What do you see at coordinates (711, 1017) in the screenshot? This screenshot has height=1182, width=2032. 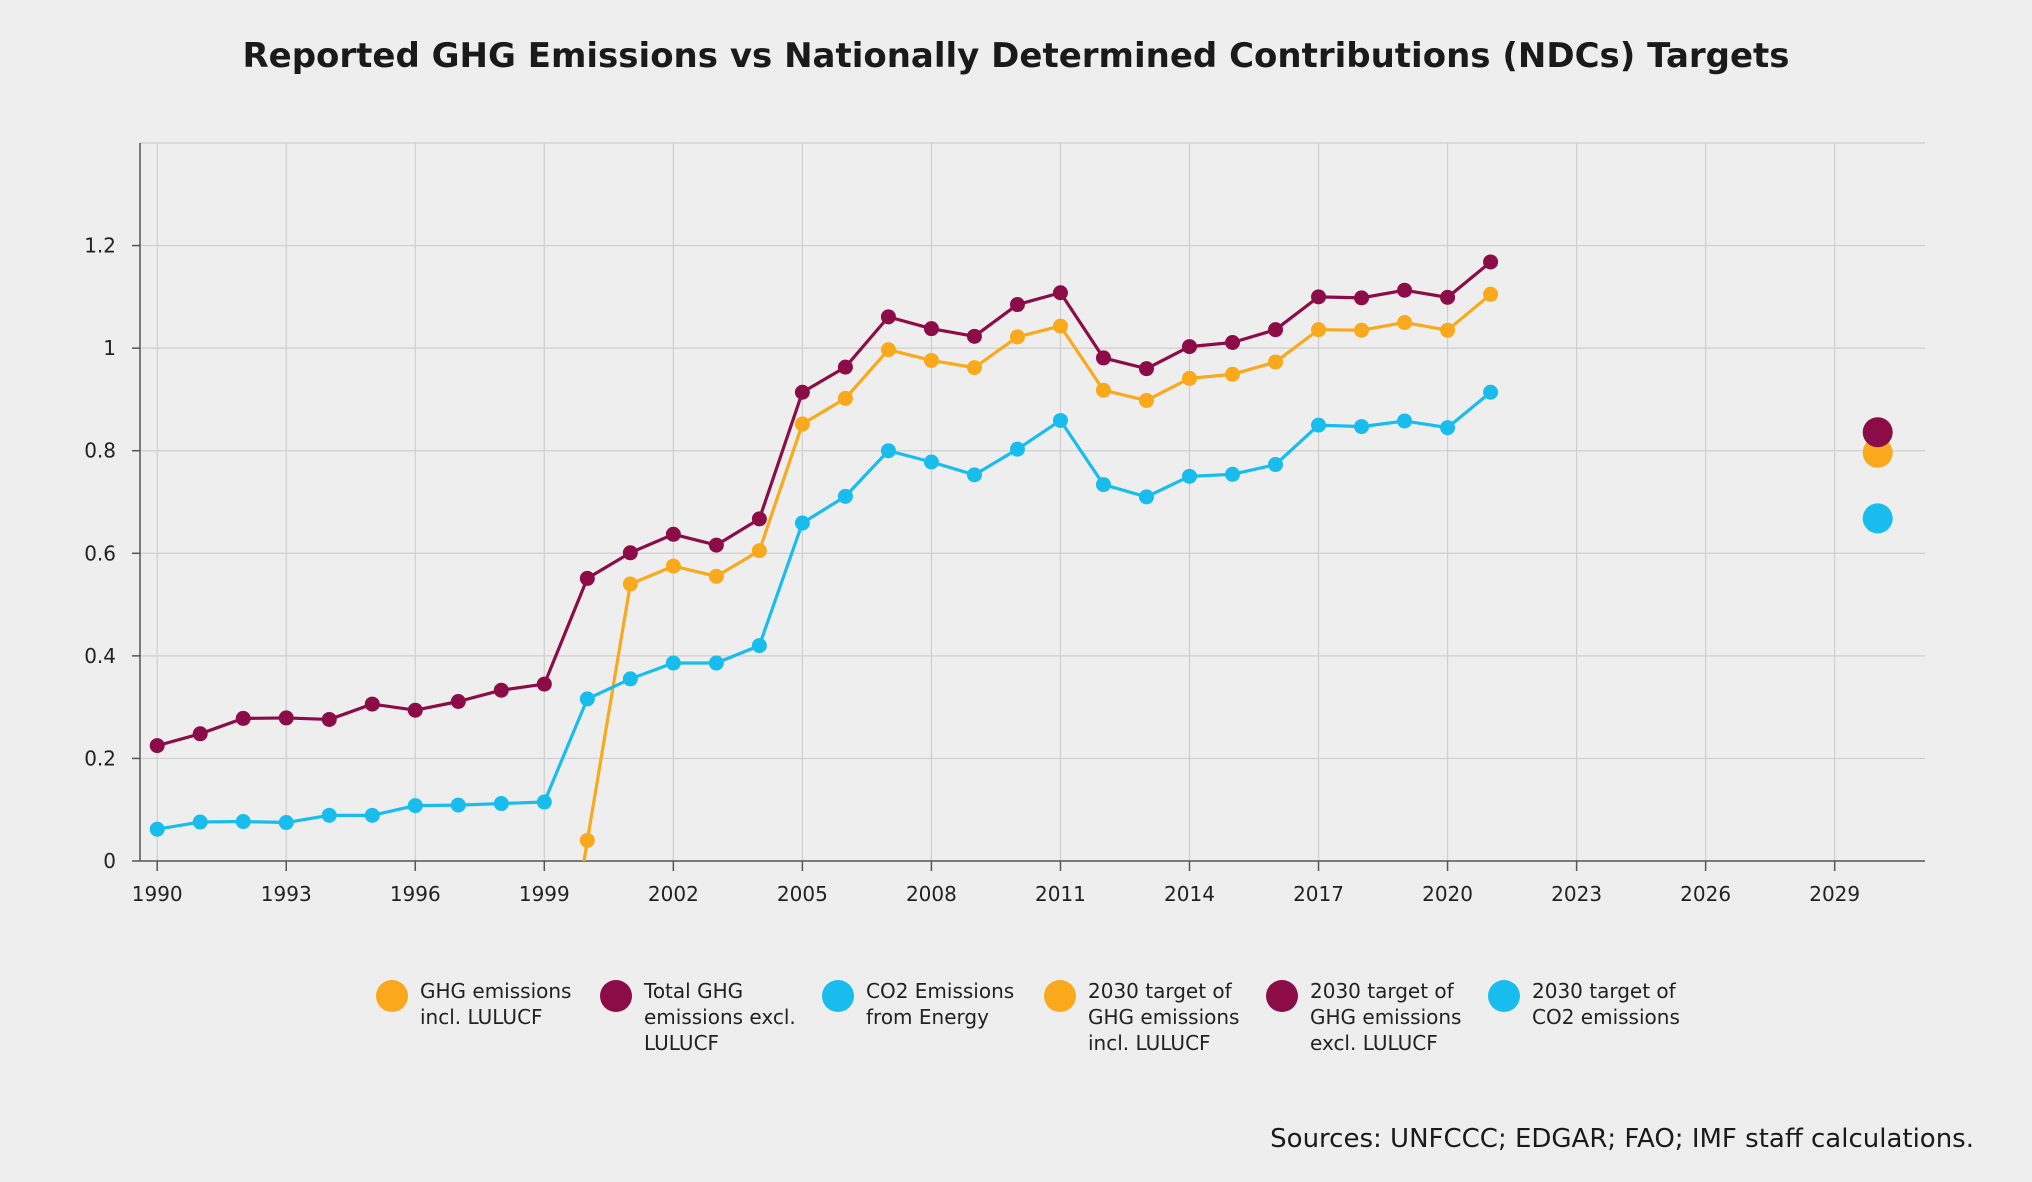 I see `legend-item: Total GHG emissions excl. LULUCF` at bounding box center [711, 1017].